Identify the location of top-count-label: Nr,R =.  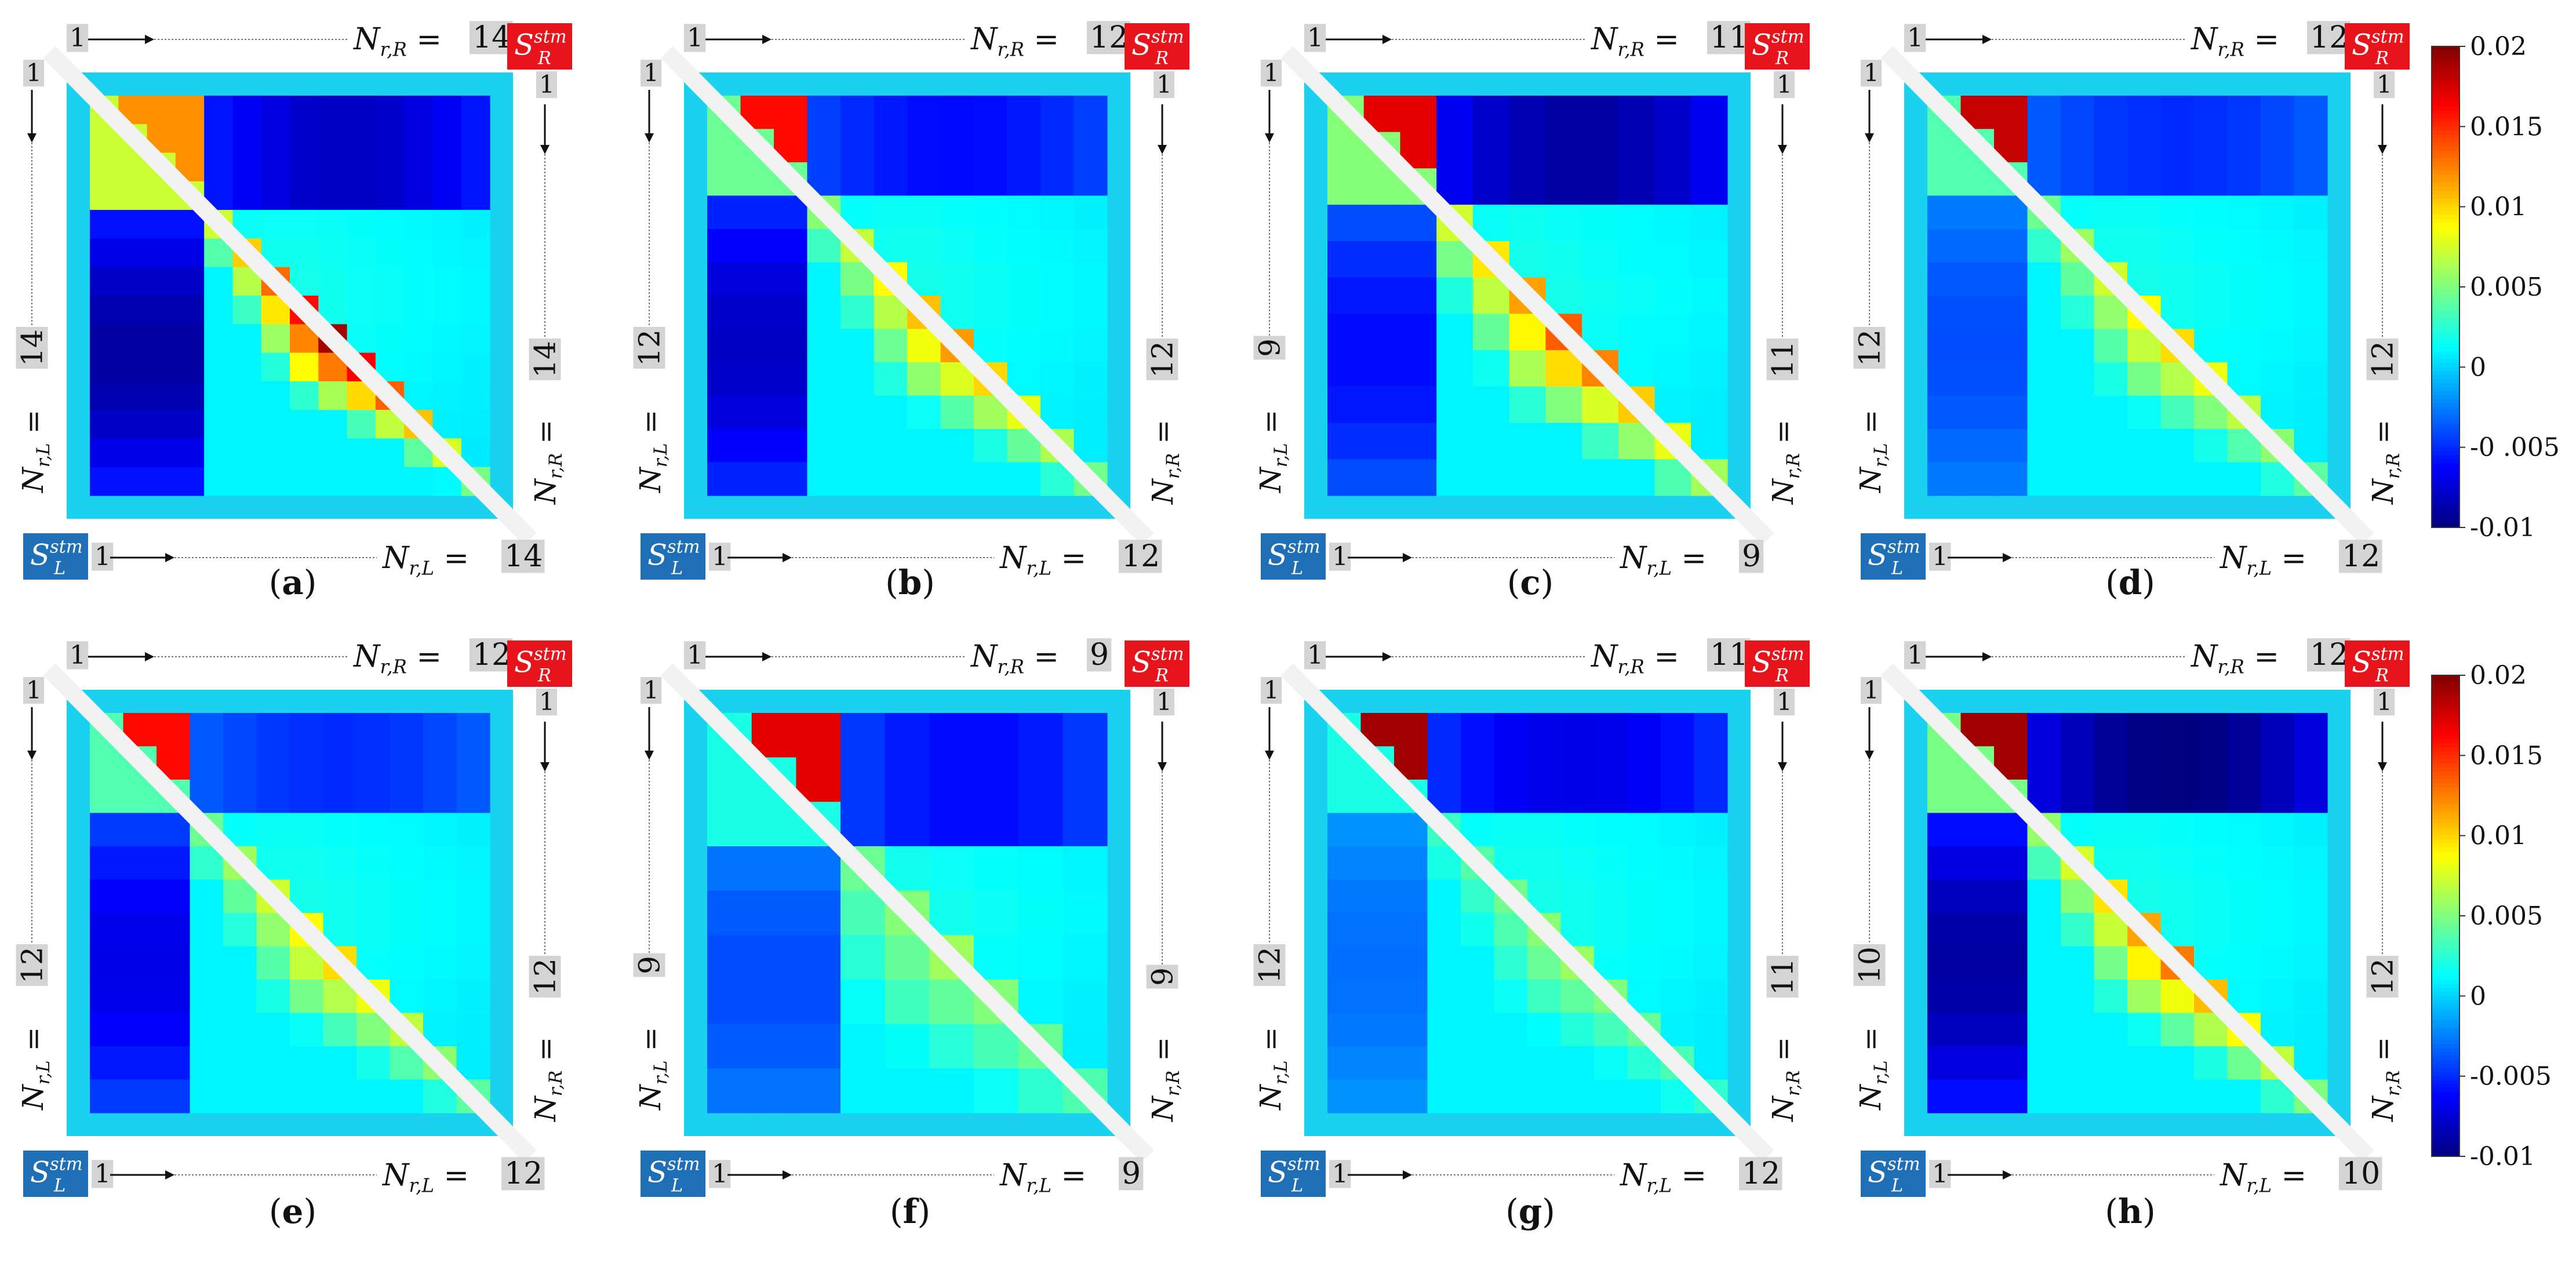
(2234, 41).